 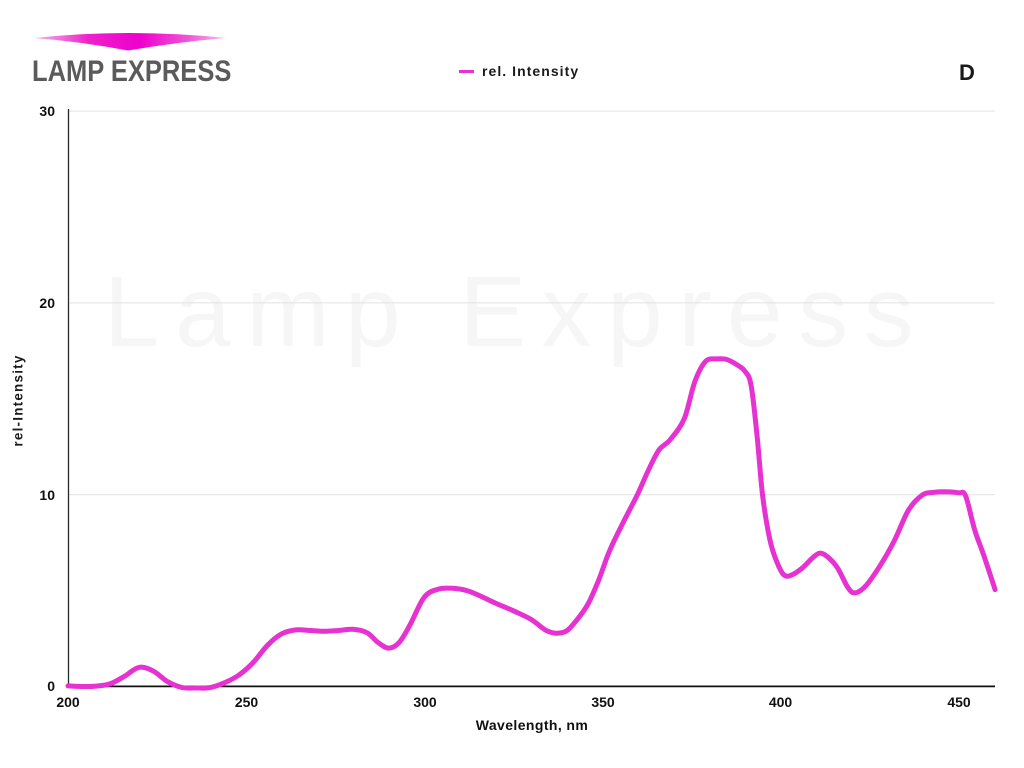 What do you see at coordinates (959, 702) in the screenshot?
I see `svg-text: 450` at bounding box center [959, 702].